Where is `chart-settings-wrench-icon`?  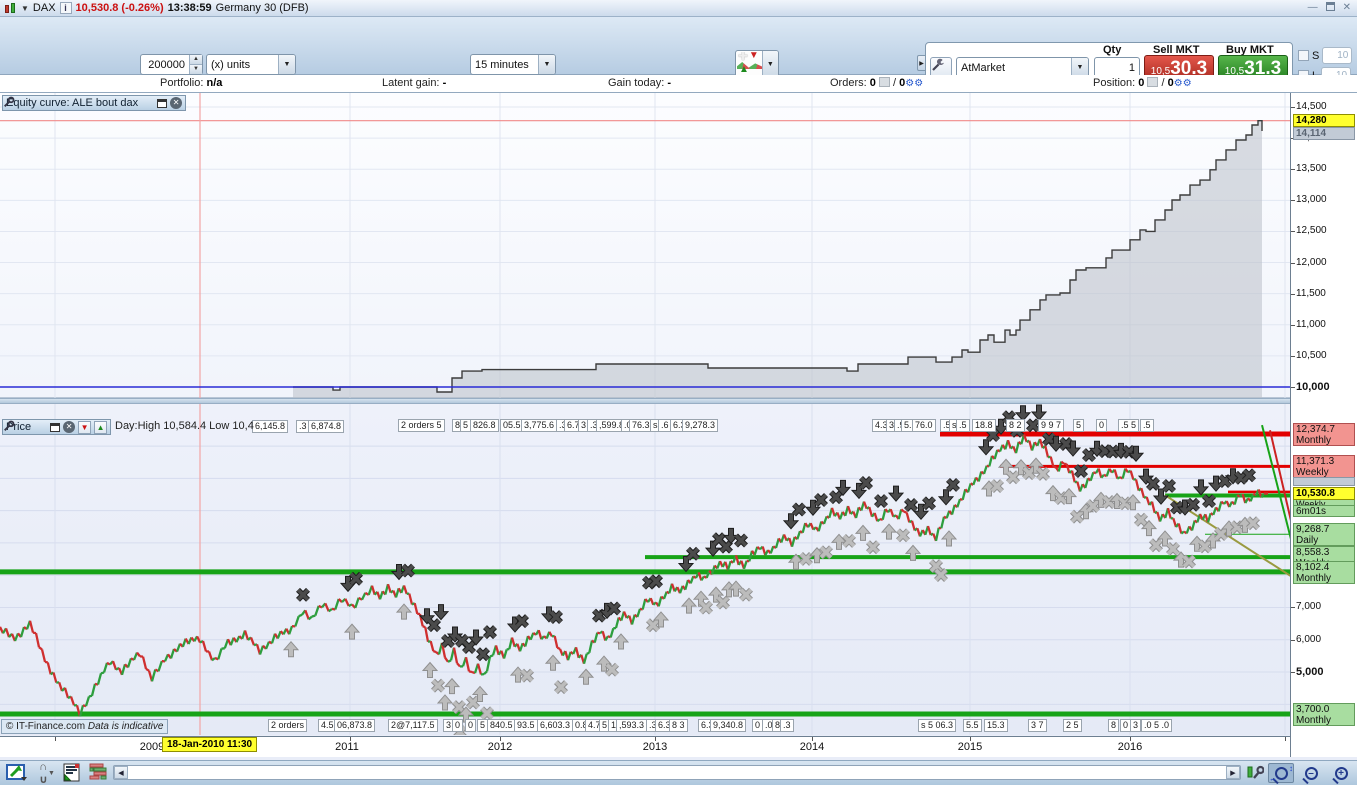 chart-settings-wrench-icon is located at coordinates (1257, 773).